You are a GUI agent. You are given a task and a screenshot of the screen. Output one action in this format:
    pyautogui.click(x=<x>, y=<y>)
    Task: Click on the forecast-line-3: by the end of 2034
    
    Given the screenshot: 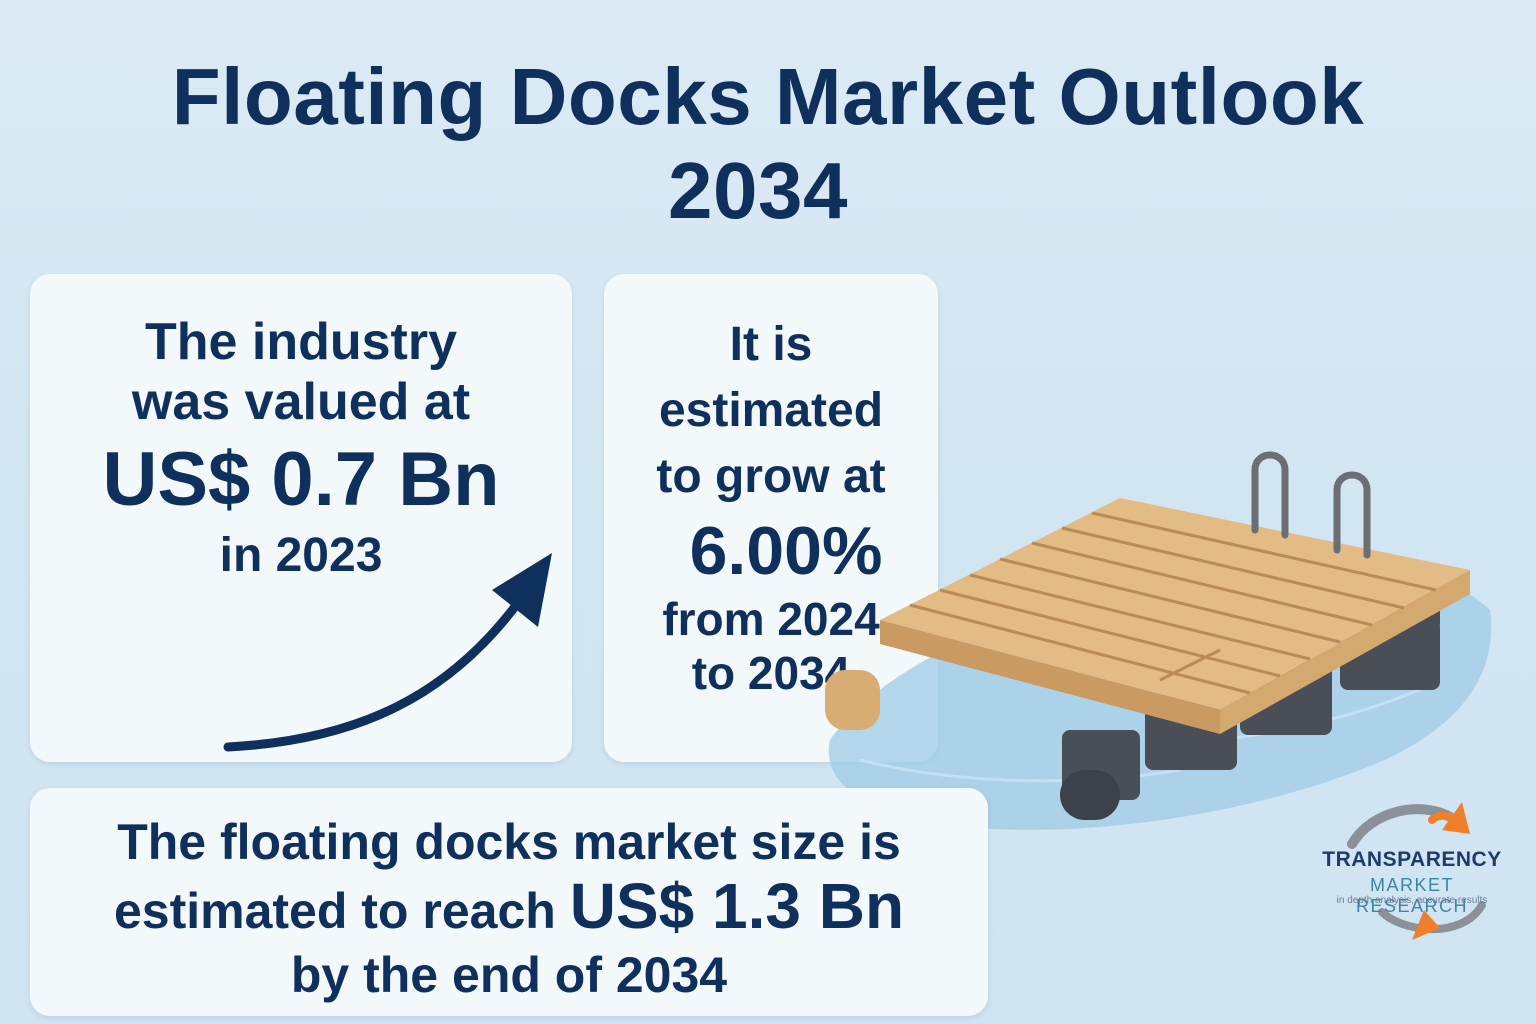 What is the action you would take?
    pyautogui.click(x=509, y=975)
    